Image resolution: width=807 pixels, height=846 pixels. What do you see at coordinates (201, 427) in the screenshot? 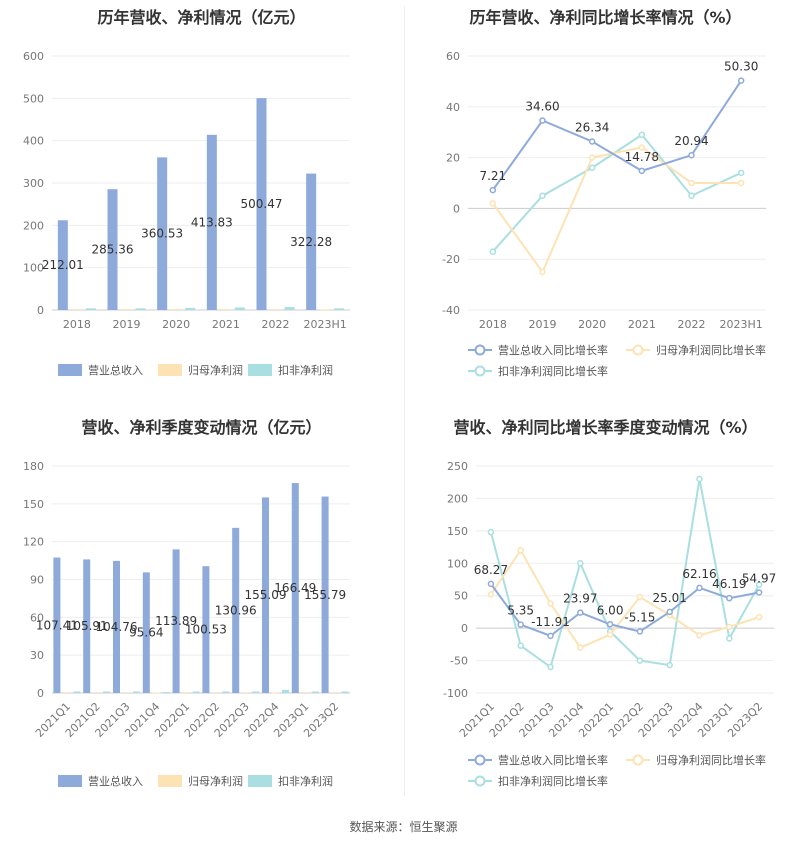
I see `chart-title: 营收、净利季度变动情况（亿元）` at bounding box center [201, 427].